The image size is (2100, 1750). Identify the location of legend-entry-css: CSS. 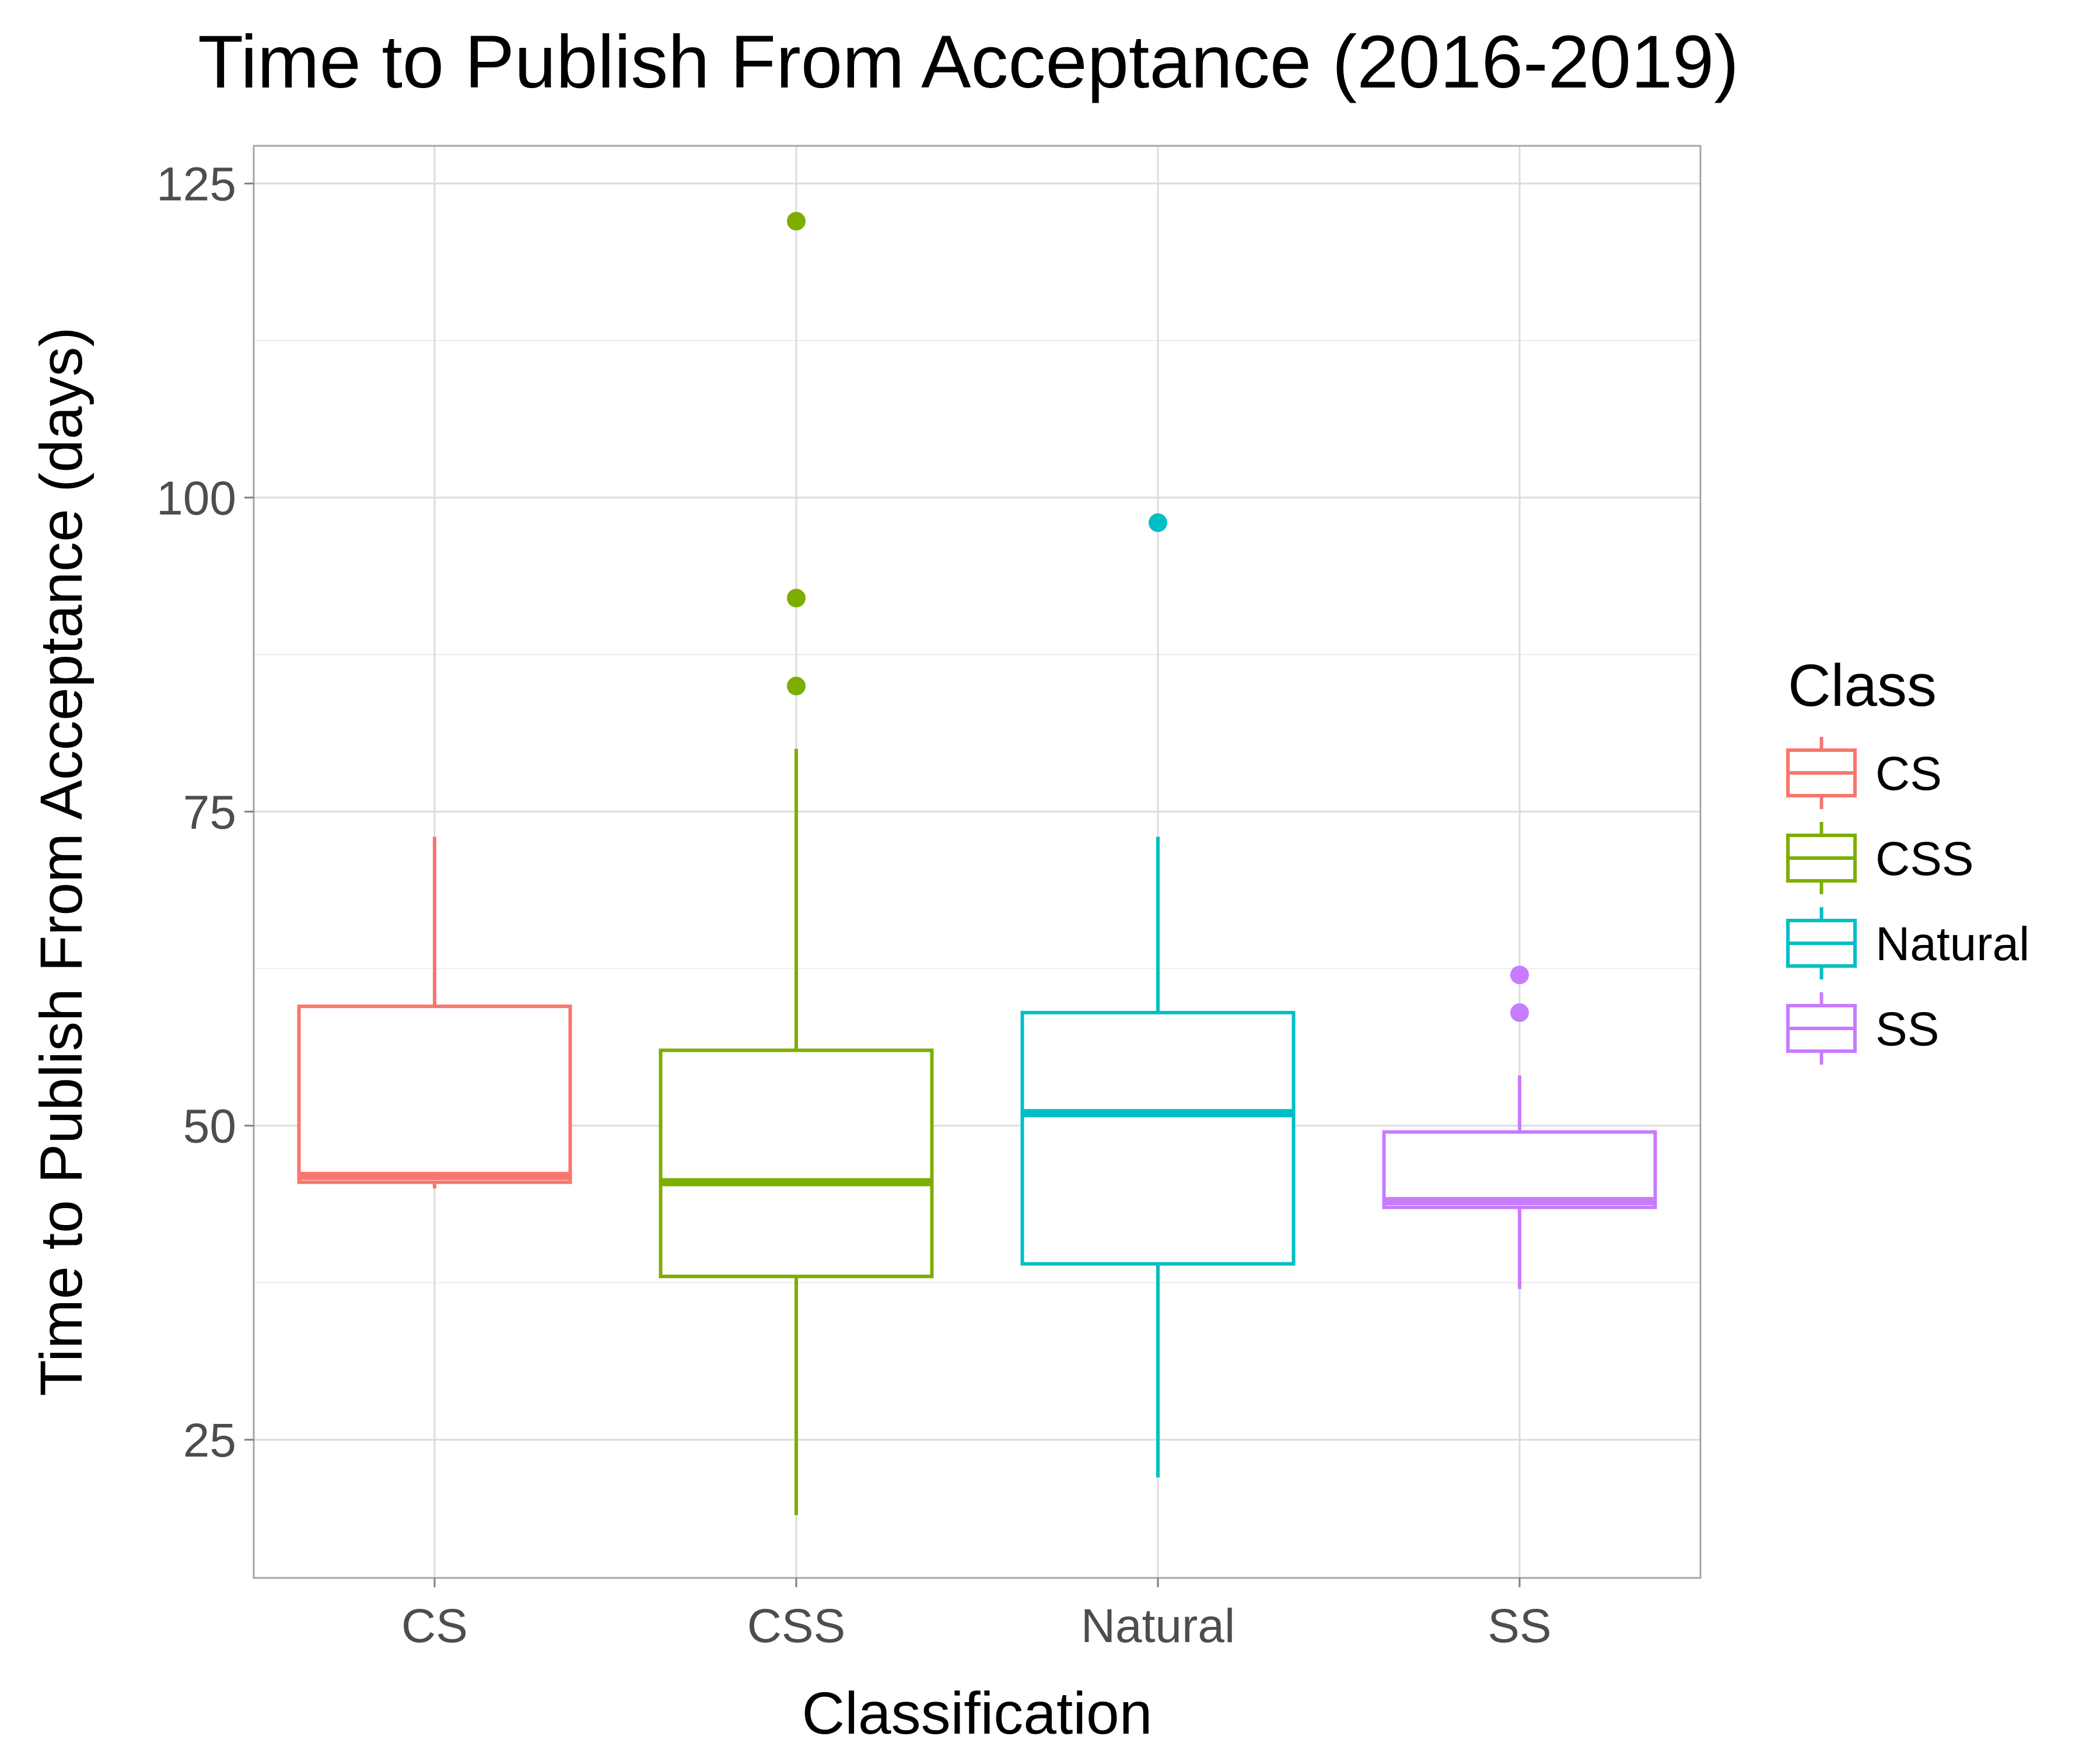
(1880, 858).